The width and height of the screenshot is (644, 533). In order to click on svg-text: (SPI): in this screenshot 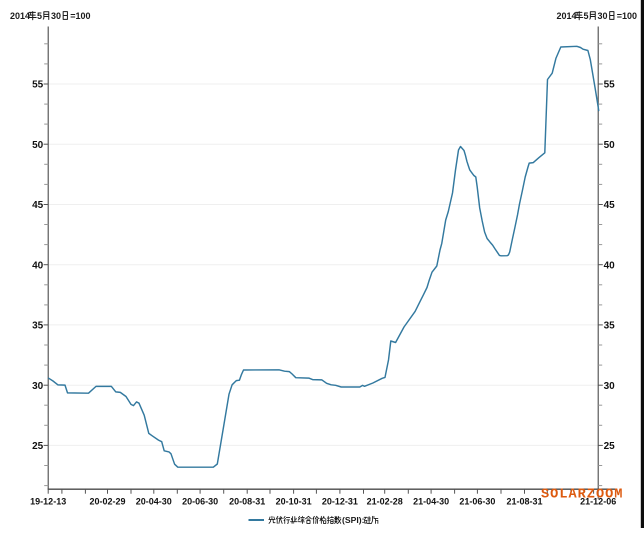, I will do `click(353, 520)`.